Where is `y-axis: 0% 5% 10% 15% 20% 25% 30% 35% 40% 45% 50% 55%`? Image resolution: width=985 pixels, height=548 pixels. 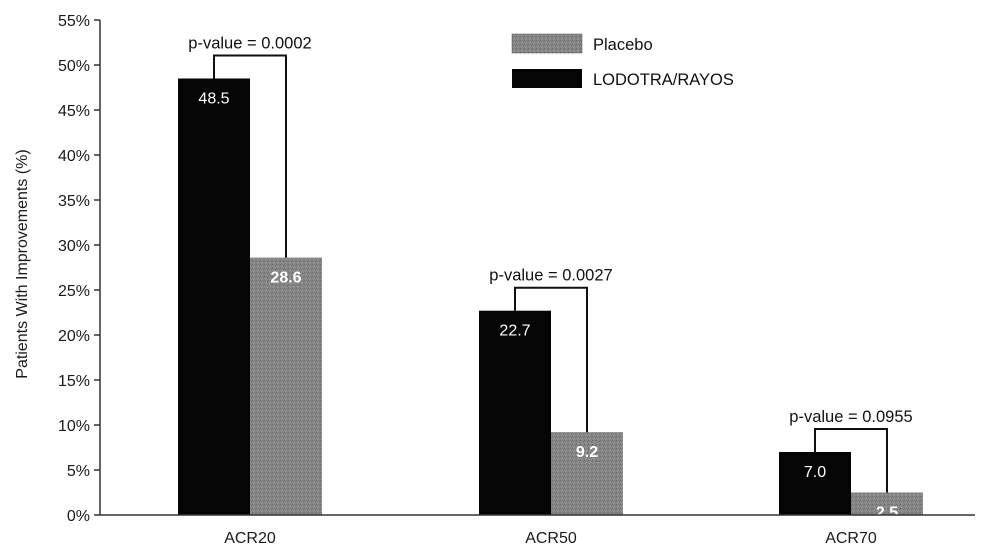 y-axis: 0% 5% 10% 15% 20% 25% 30% 35% 40% 45% 50% 55% is located at coordinates (79, 269).